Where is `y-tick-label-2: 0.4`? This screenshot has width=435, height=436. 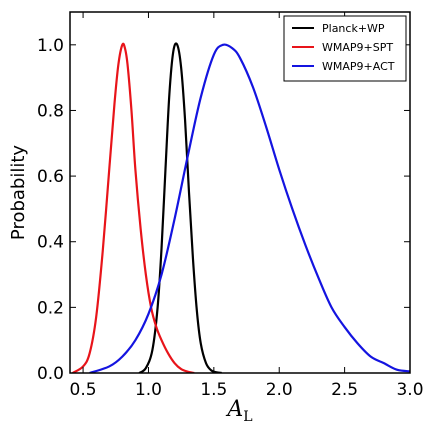
y-tick-label-2: 0.4 is located at coordinates (50, 243).